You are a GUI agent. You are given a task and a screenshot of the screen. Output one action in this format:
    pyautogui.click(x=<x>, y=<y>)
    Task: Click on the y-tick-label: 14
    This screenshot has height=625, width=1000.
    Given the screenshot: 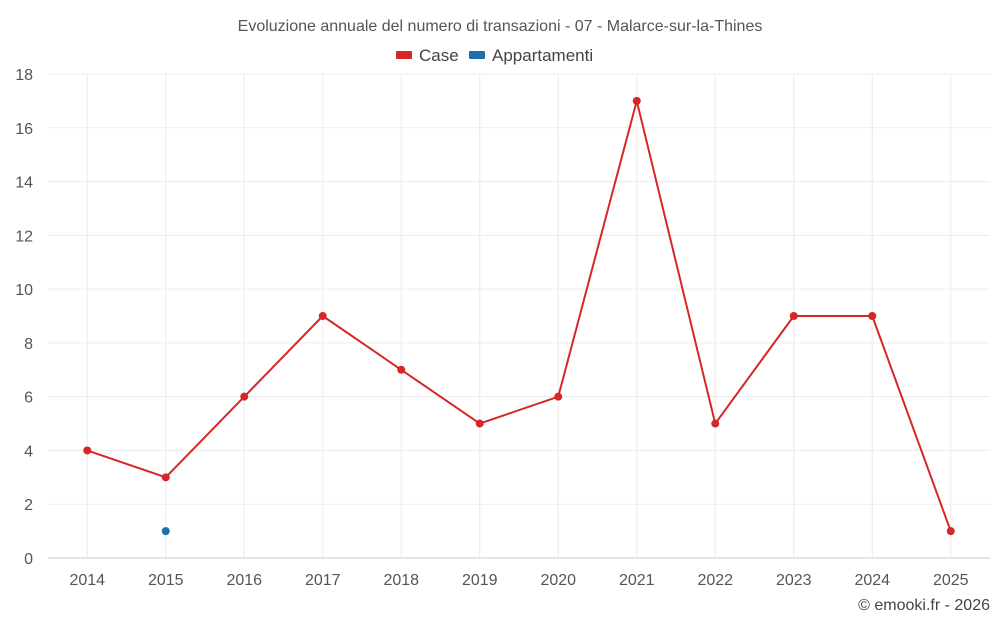 What is the action you would take?
    pyautogui.click(x=24, y=183)
    